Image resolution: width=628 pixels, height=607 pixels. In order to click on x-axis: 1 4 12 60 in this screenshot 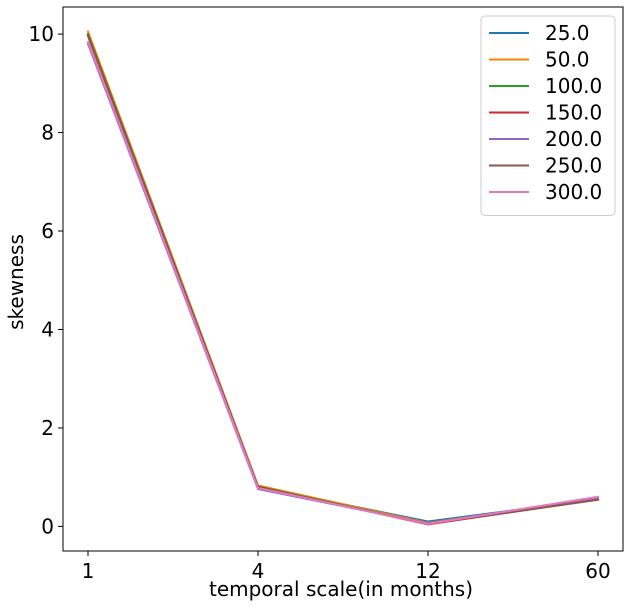, I will do `click(346, 567)`.